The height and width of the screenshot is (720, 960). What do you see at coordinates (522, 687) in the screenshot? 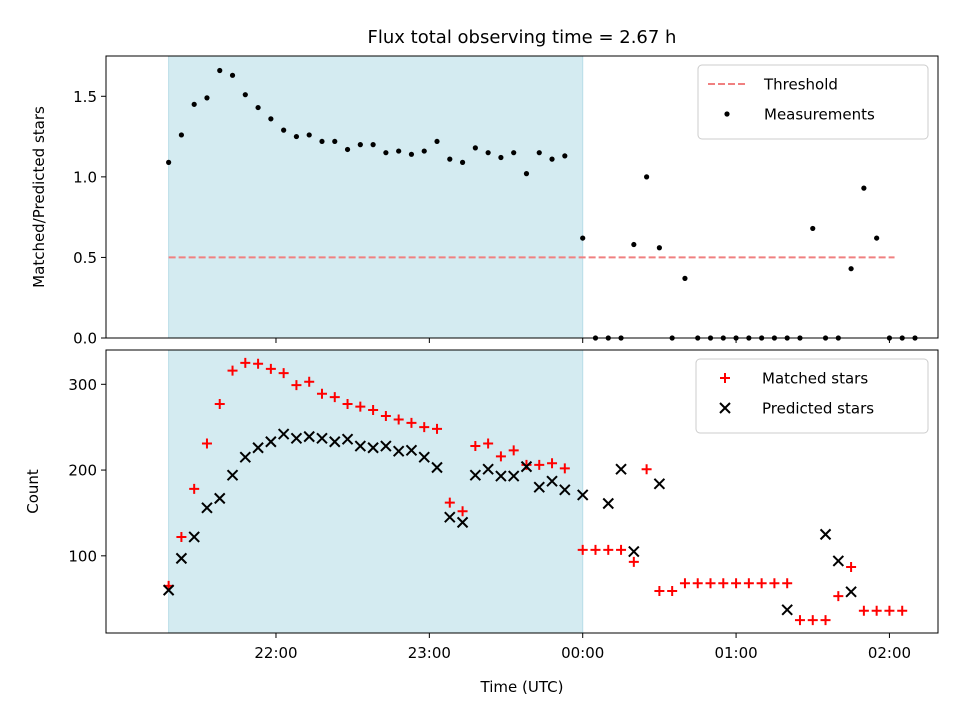
I see `x-axis-label: Time (UTC)` at bounding box center [522, 687].